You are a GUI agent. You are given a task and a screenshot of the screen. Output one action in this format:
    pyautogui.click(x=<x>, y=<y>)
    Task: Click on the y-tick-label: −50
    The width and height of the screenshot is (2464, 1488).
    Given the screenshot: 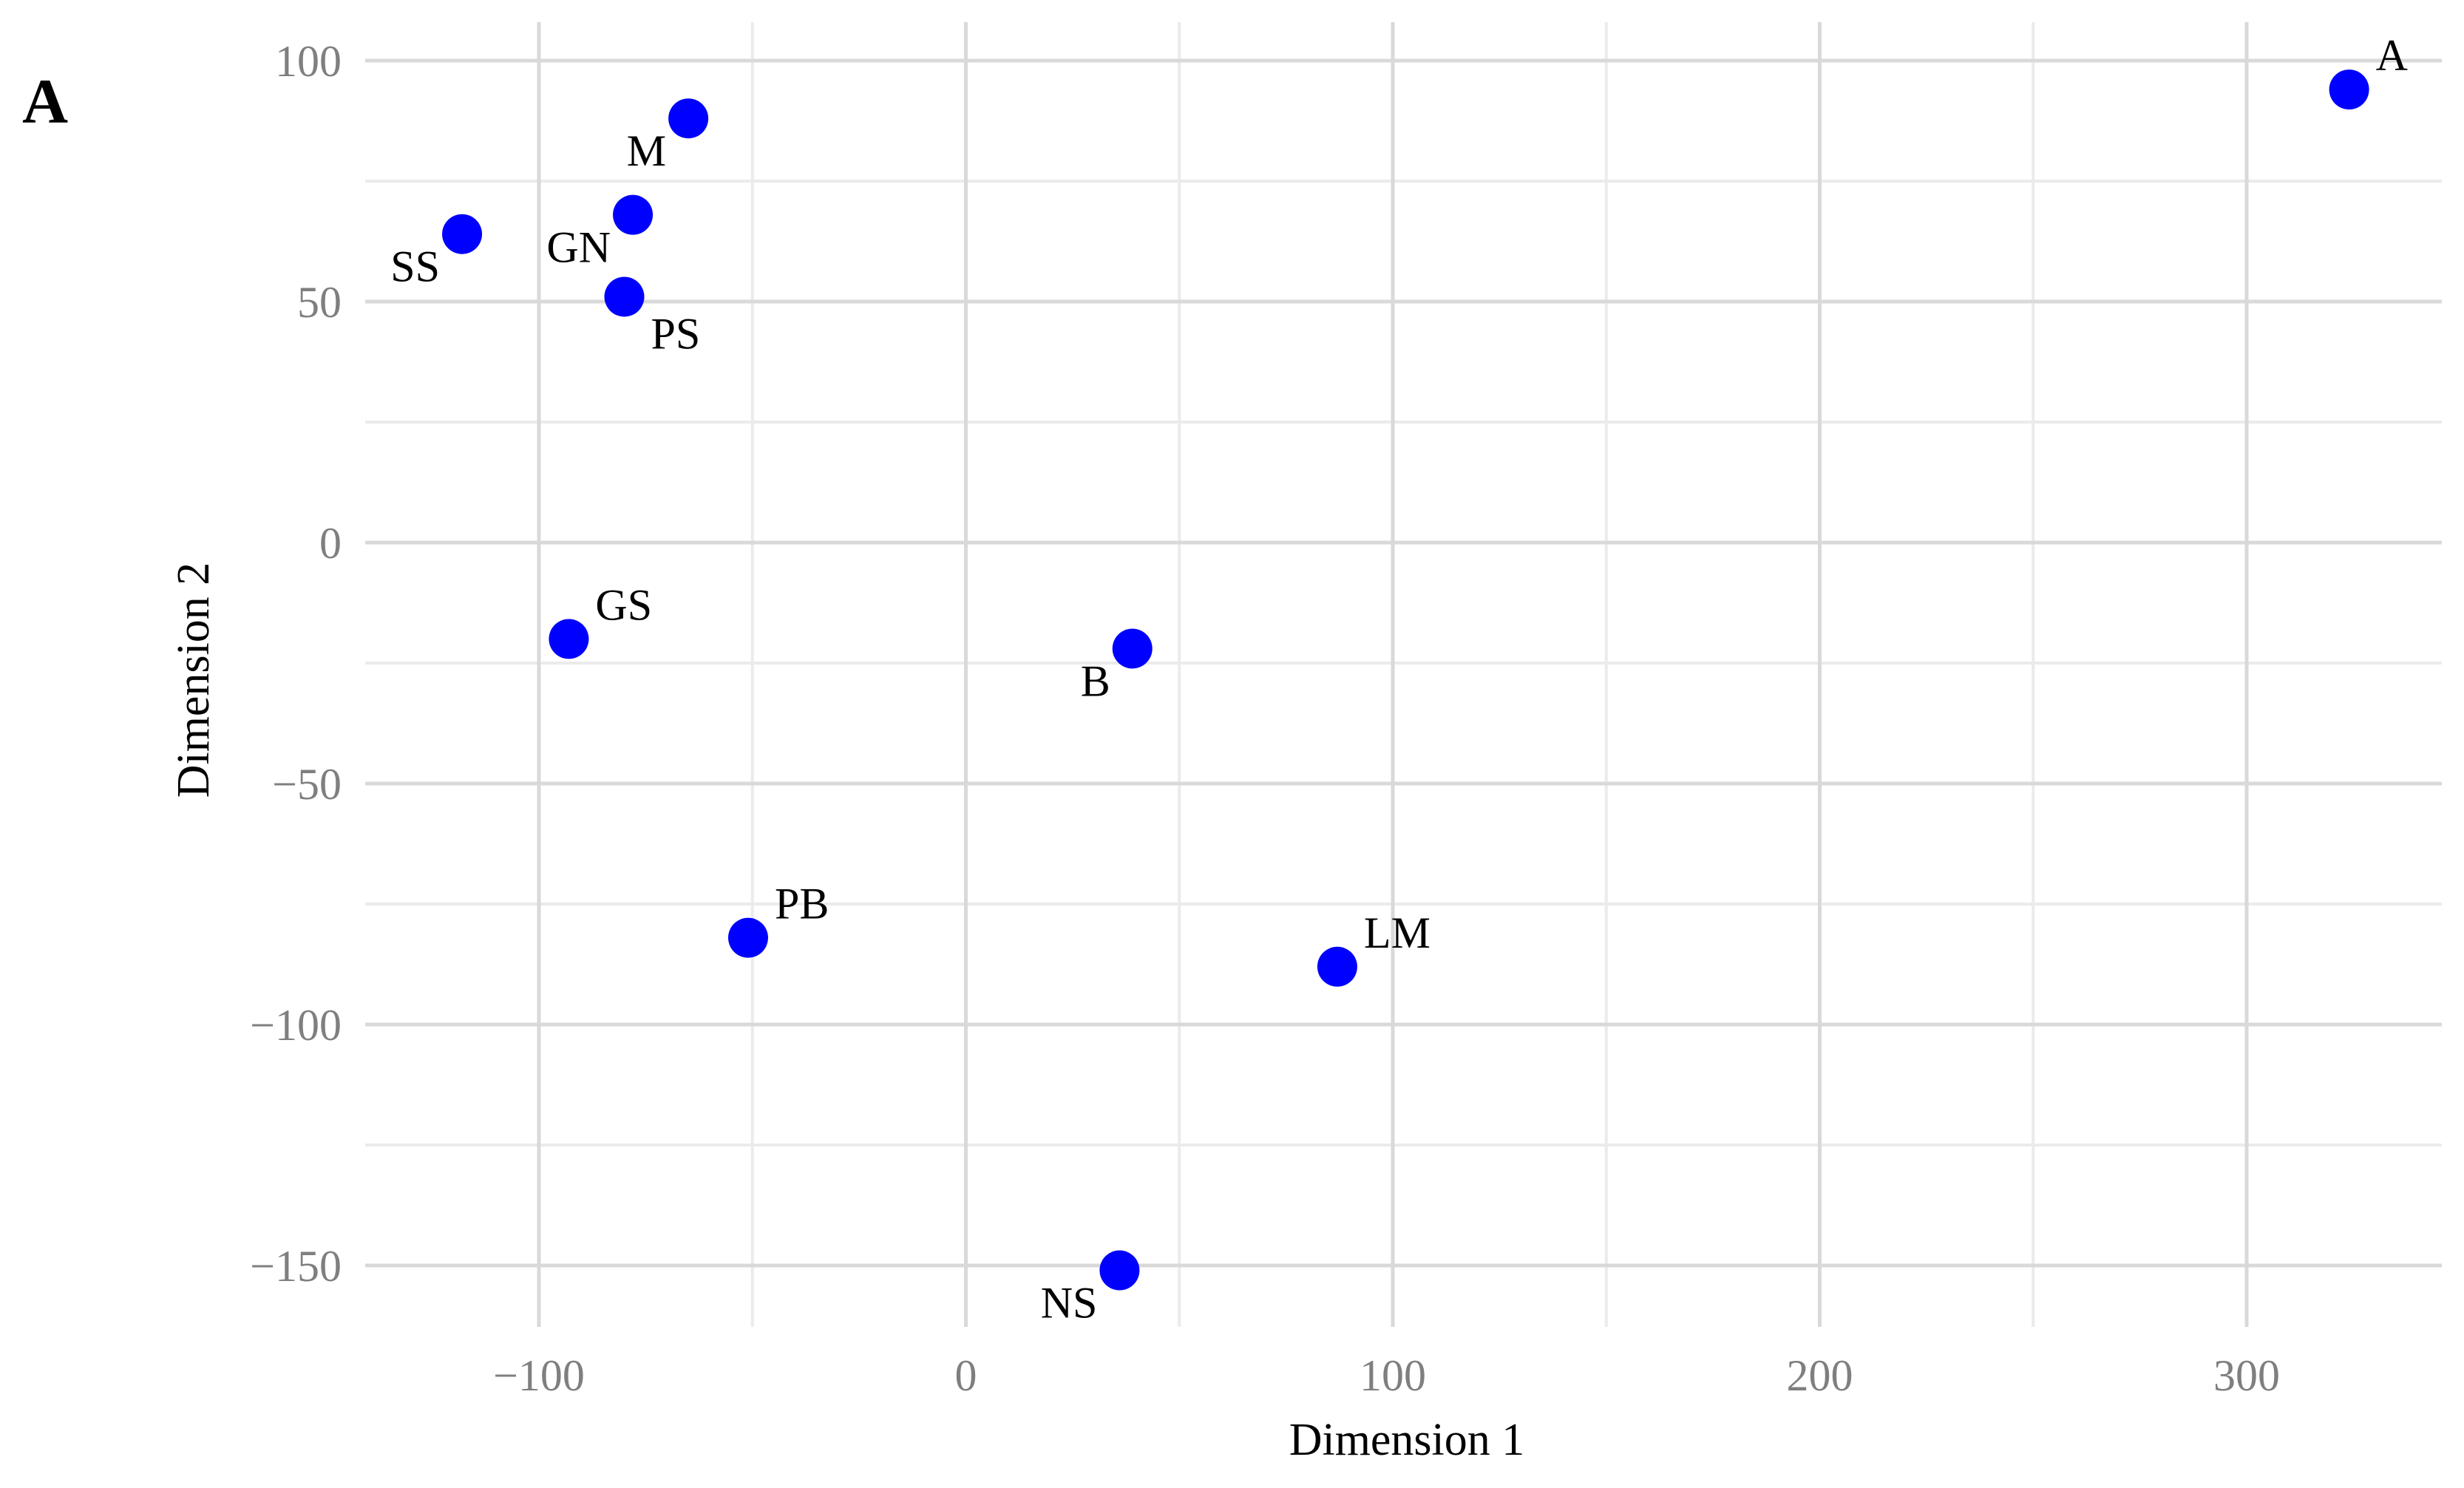 What is the action you would take?
    pyautogui.click(x=307, y=784)
    